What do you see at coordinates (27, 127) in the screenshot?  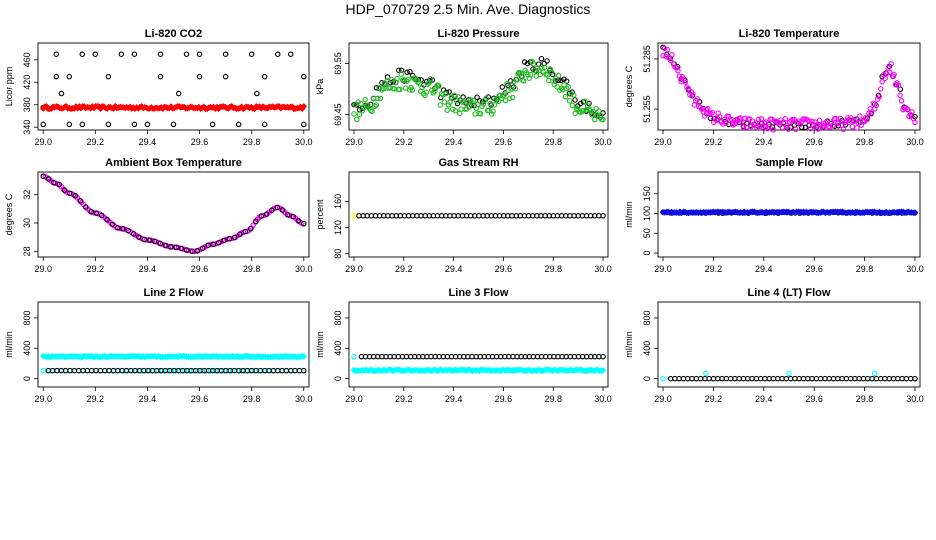 I see `y-tick-label: 340` at bounding box center [27, 127].